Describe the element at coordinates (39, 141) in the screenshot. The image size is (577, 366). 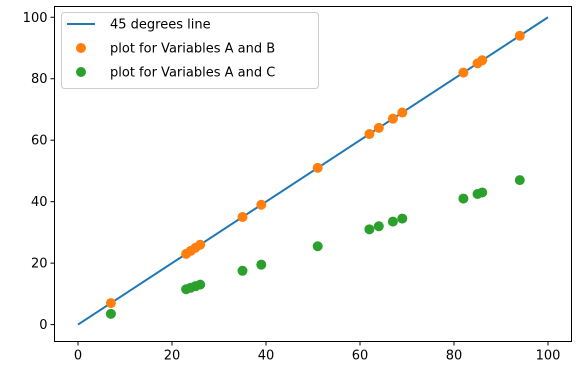
I see `y-tick-label: 60` at that location.